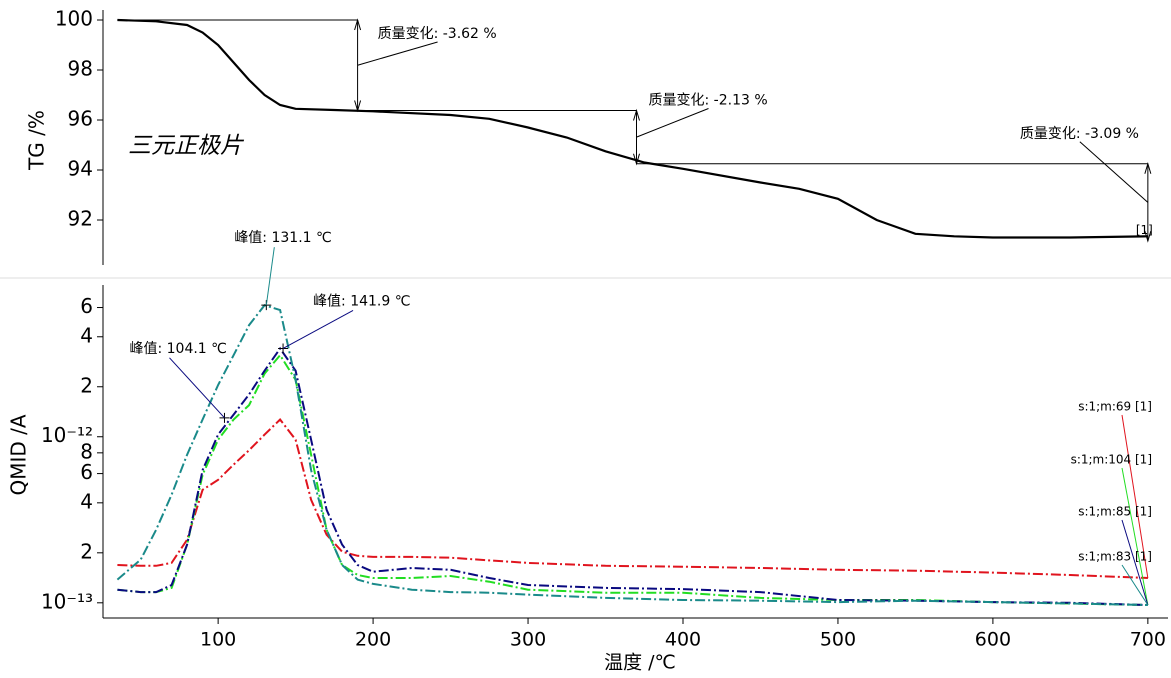  Describe the element at coordinates (37, 140) in the screenshot. I see `y-axis-label: TG /%` at that location.